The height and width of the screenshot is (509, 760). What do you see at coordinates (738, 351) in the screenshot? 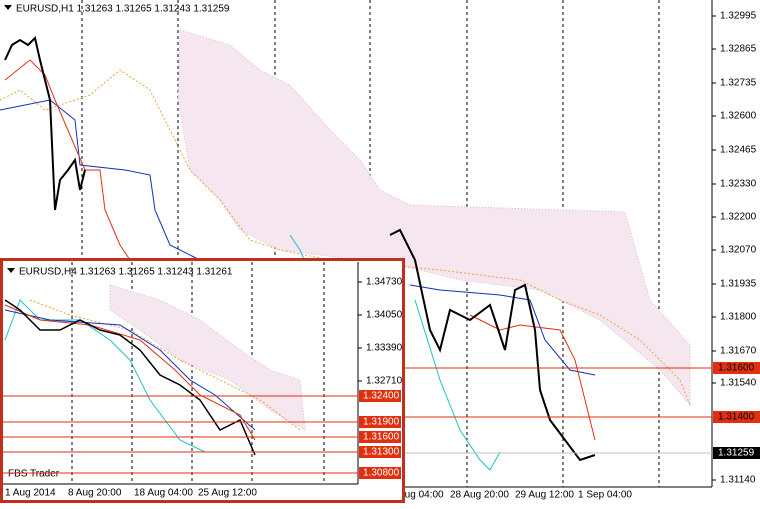
I see `price-label: 1.31670` at bounding box center [738, 351].